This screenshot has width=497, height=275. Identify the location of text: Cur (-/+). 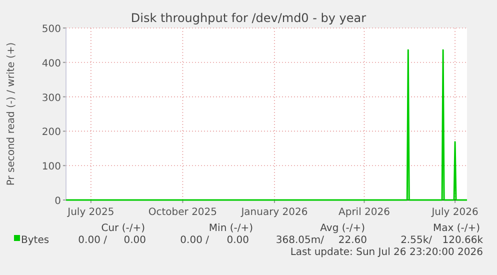
(123, 228).